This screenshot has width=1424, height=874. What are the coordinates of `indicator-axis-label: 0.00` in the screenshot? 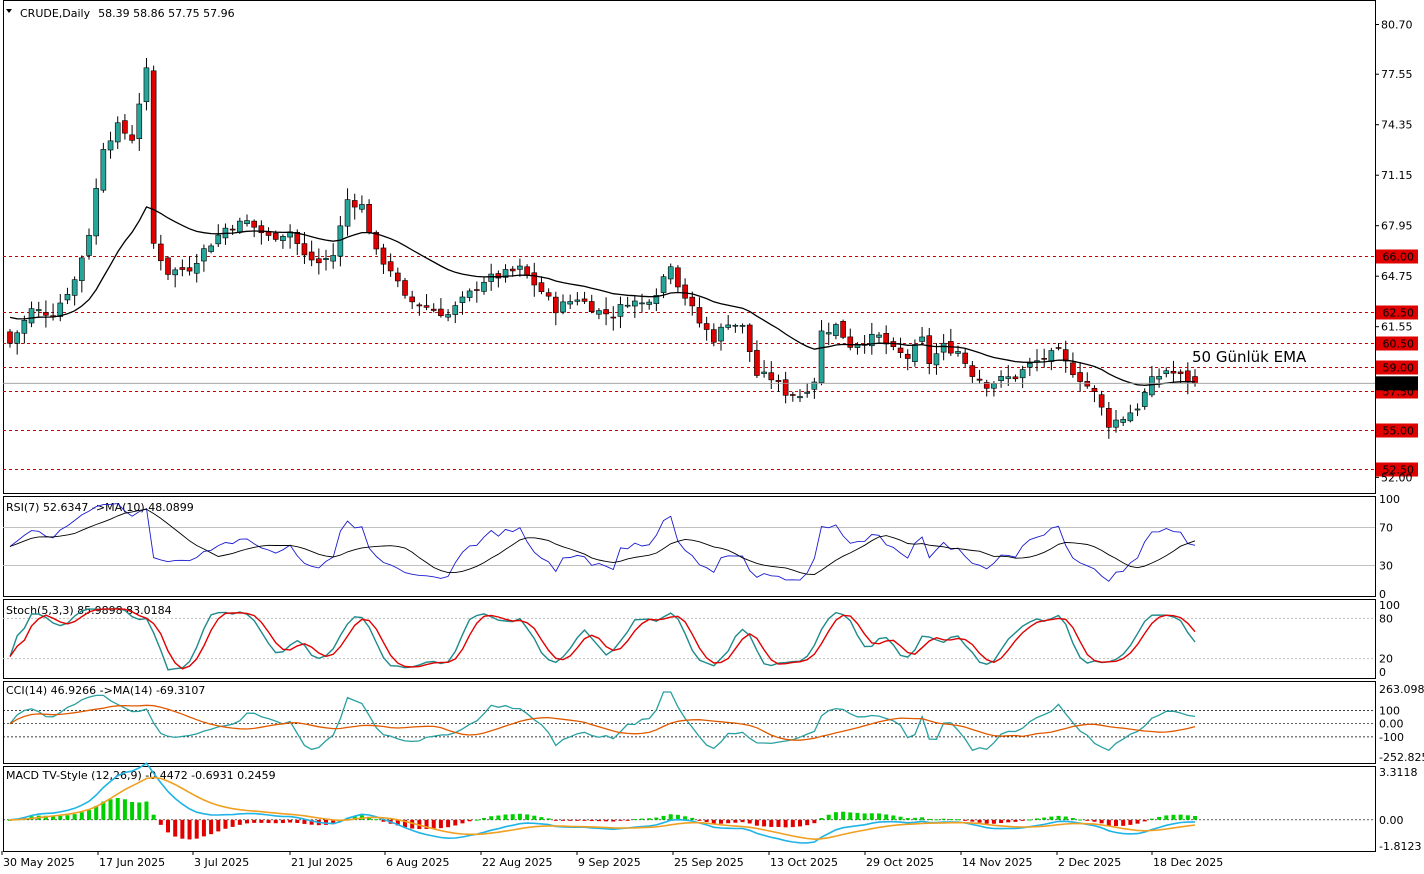 It's located at (1391, 820).